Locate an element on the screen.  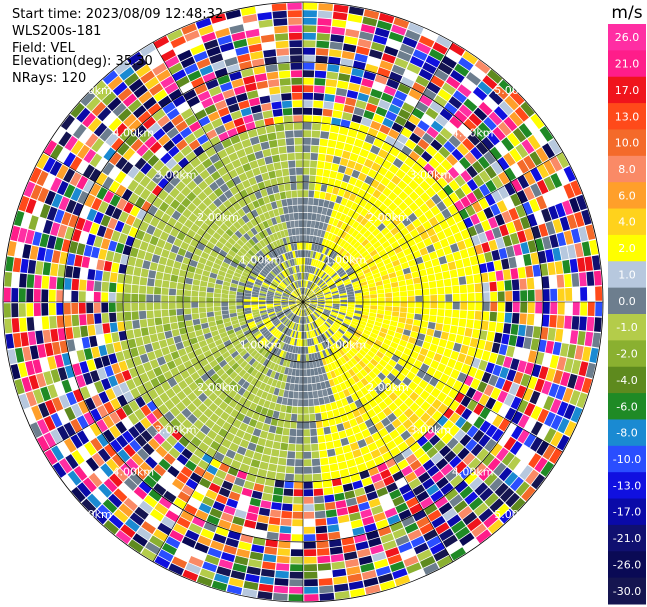
nrays-label: NRays: 120 is located at coordinates (49, 78).